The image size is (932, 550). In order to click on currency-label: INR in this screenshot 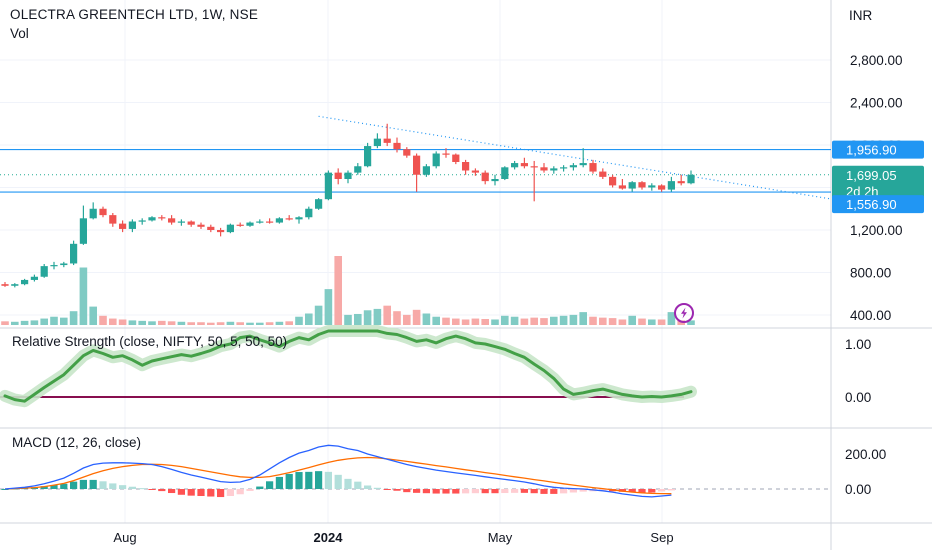, I will do `click(861, 15)`.